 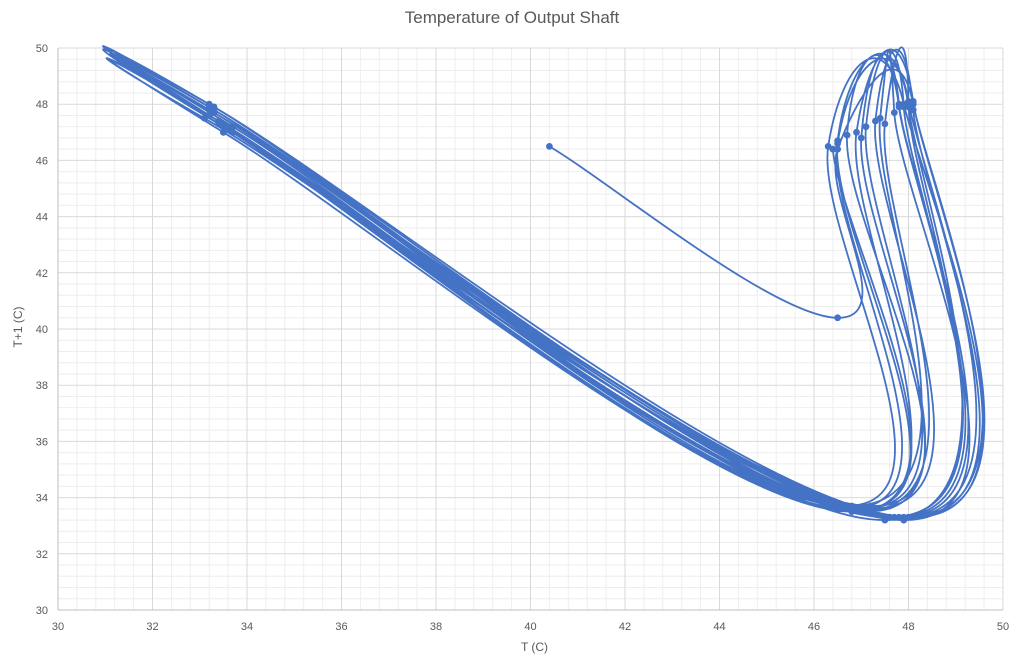 I want to click on y-tick-label: 32, so click(x=42, y=555).